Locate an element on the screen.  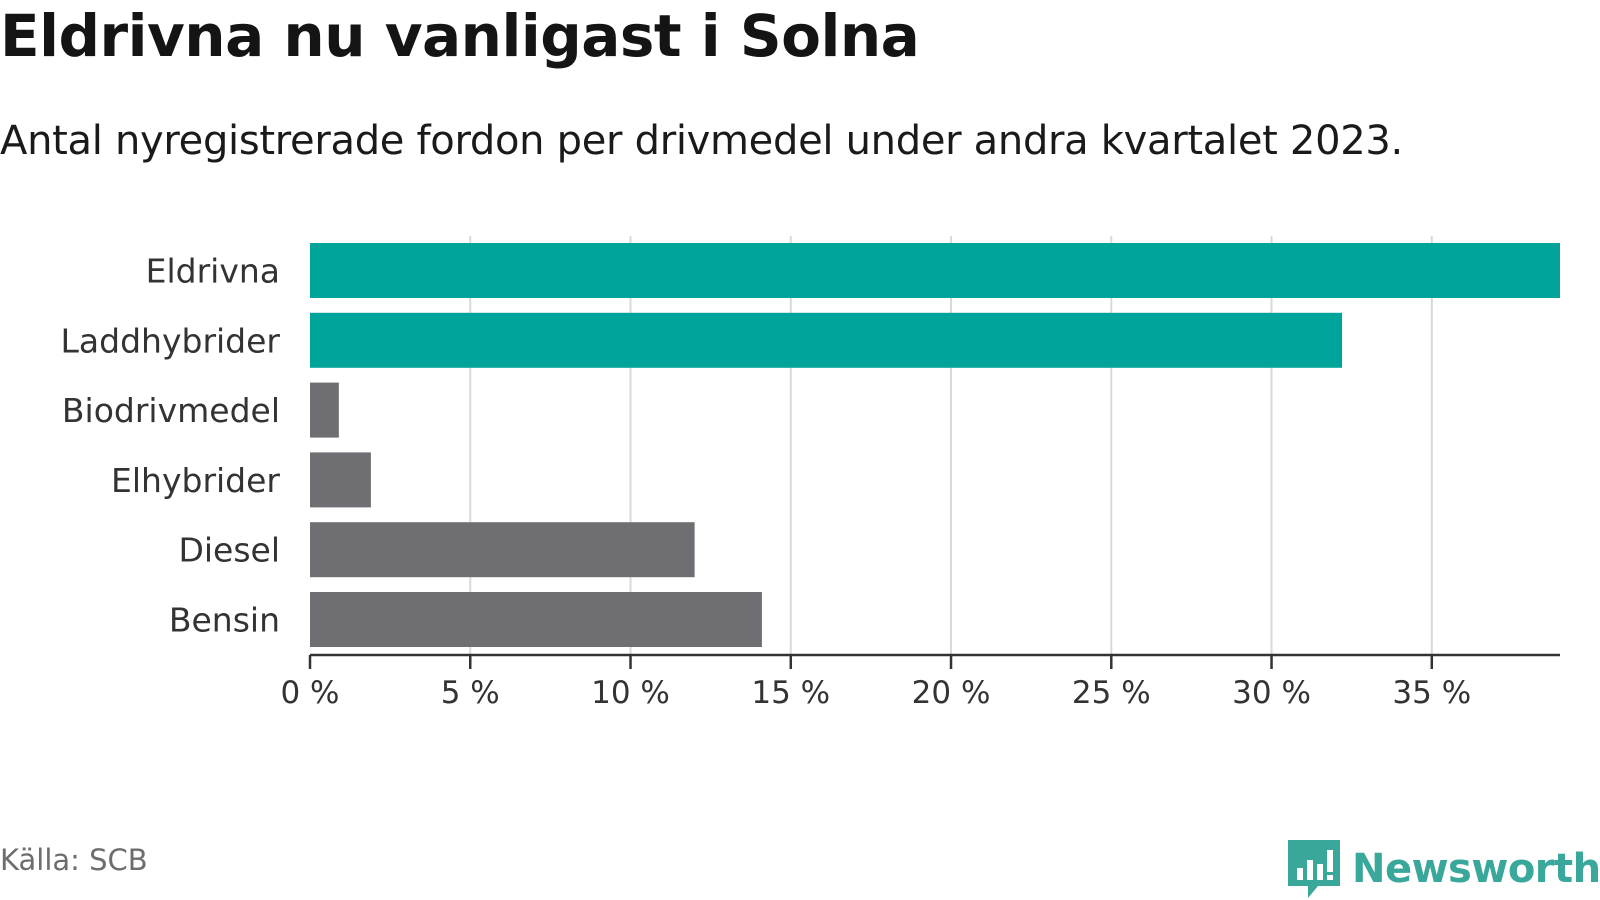
category-label: Bensin is located at coordinates (224, 620).